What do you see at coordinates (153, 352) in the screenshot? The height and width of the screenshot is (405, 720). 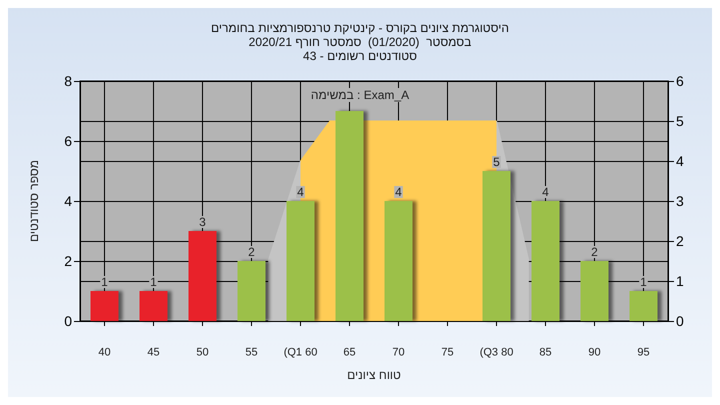 I see `x-tick-label: 45` at bounding box center [153, 352].